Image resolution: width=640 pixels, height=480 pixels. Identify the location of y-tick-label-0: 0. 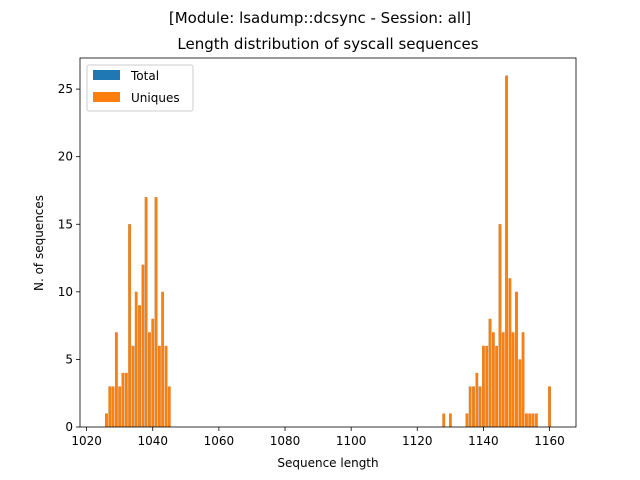
(69, 427).